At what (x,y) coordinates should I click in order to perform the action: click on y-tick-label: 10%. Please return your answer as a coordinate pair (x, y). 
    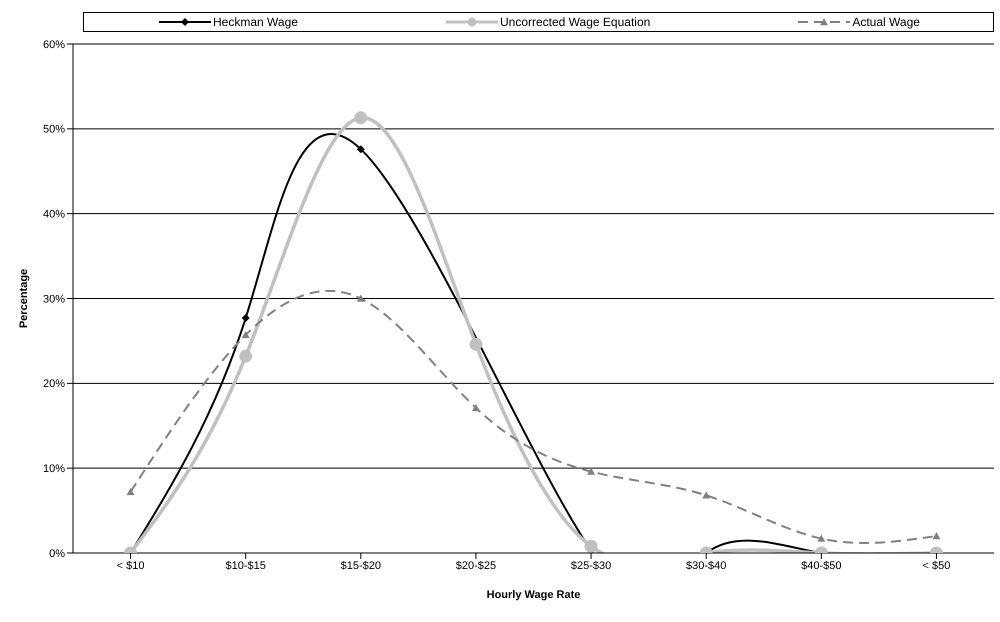
    Looking at the image, I should click on (54, 469).